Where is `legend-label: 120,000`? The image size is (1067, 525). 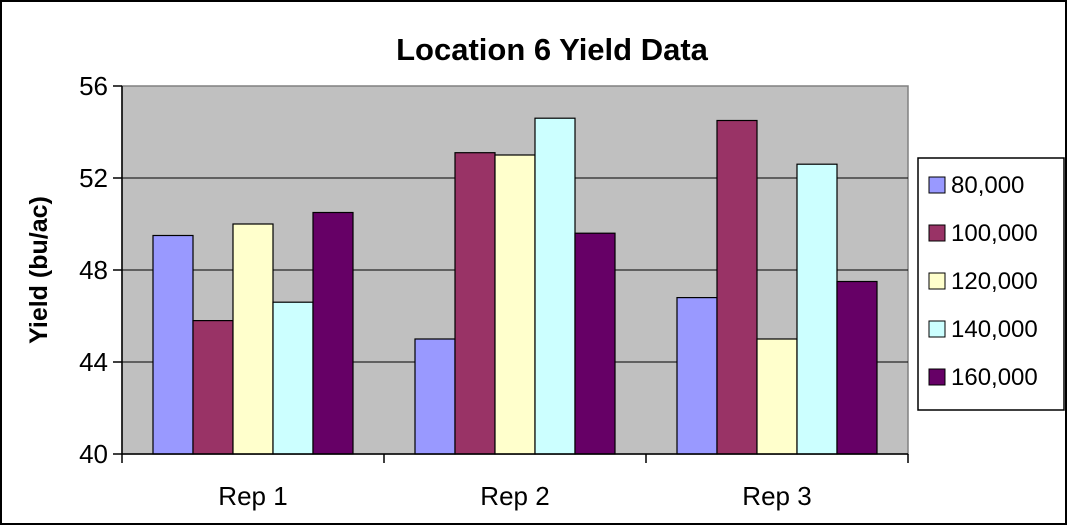
legend-label: 120,000 is located at coordinates (994, 281).